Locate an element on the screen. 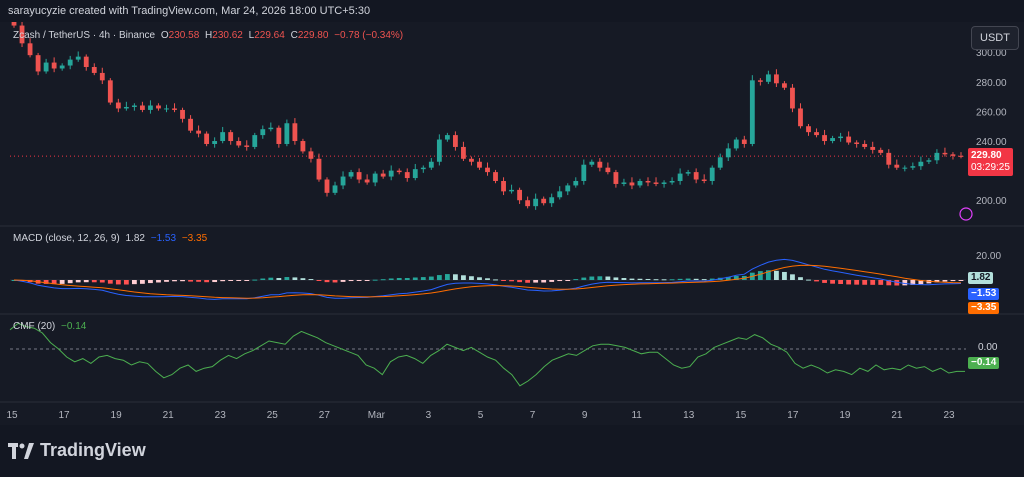 Image resolution: width=1024 pixels, height=477 pixels. macd-signal-tag: −3.35 is located at coordinates (984, 308).